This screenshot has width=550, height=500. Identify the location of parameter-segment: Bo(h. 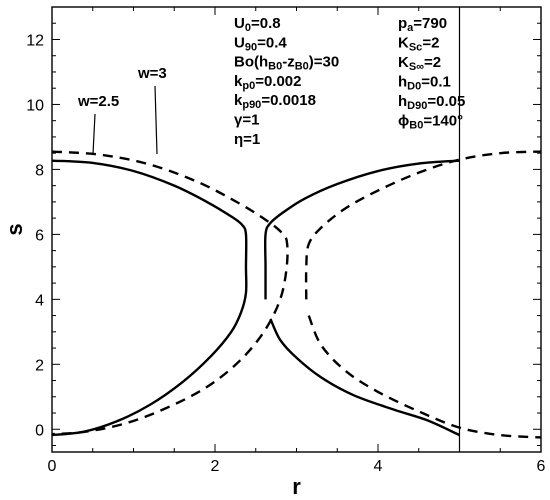
(251, 62).